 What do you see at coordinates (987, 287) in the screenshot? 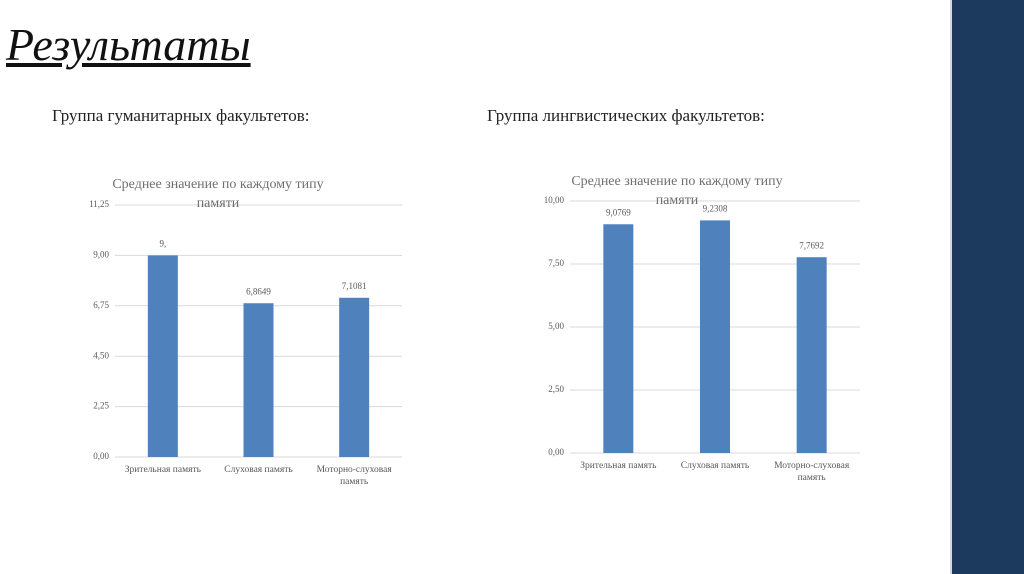
I see `side-band` at bounding box center [987, 287].